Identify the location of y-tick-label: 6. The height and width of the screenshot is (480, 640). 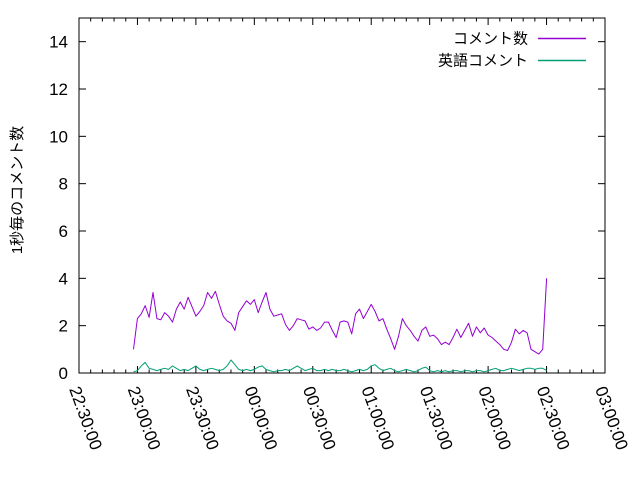
(63, 231).